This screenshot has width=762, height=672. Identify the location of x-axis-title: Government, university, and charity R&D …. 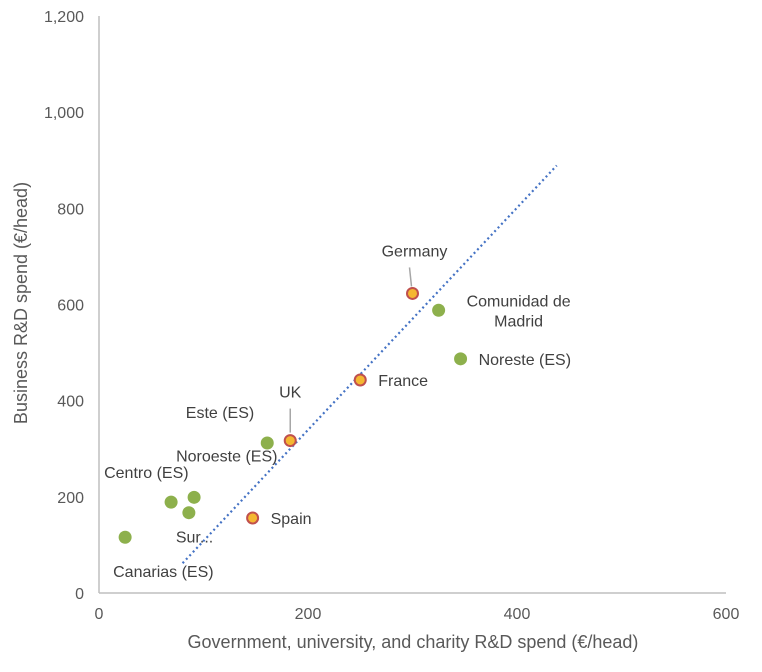
(413, 642).